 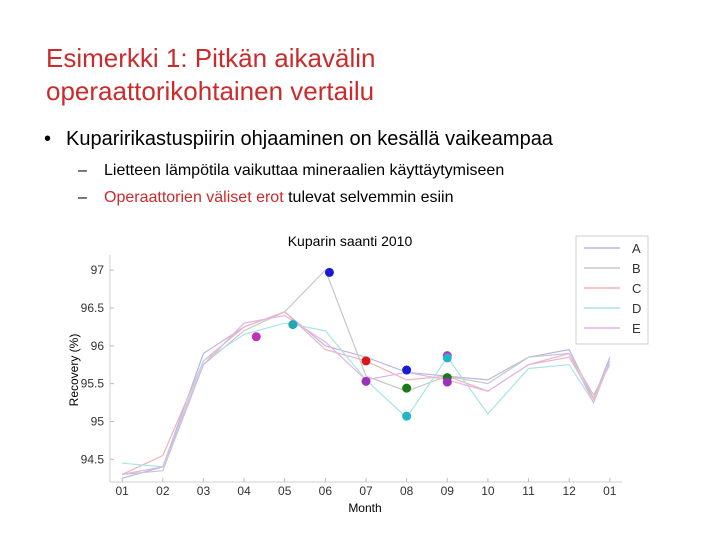 What do you see at coordinates (636, 248) in the screenshot?
I see `legend-label-a: A` at bounding box center [636, 248].